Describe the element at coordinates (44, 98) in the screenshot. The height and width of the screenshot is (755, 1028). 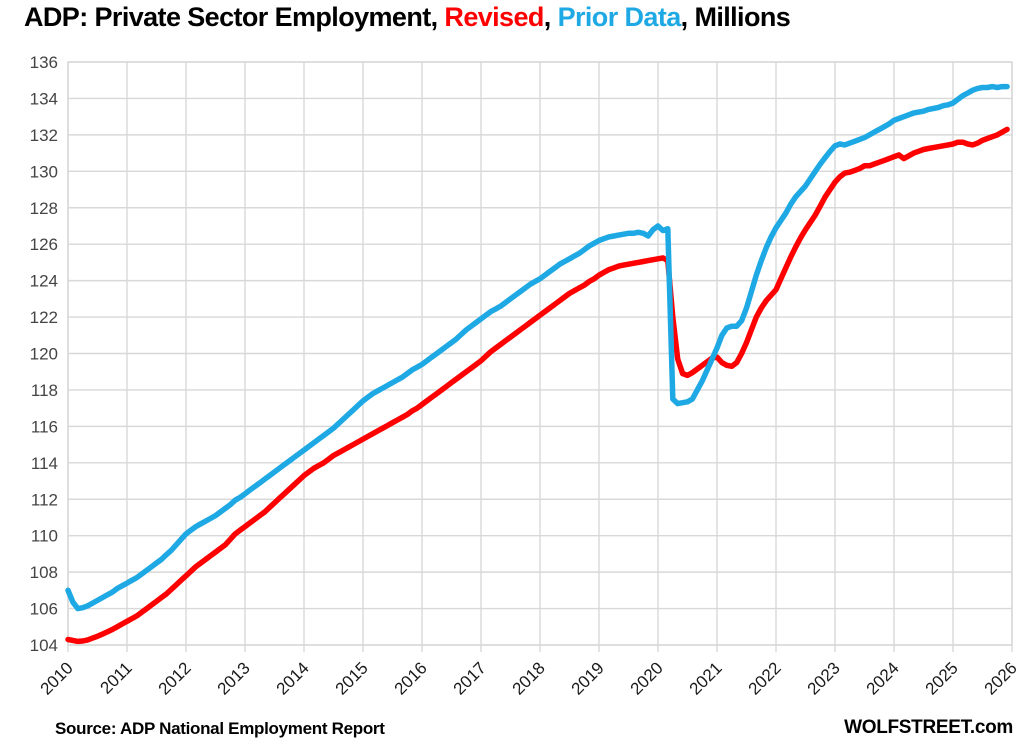
I see `svg-text: 134` at that location.